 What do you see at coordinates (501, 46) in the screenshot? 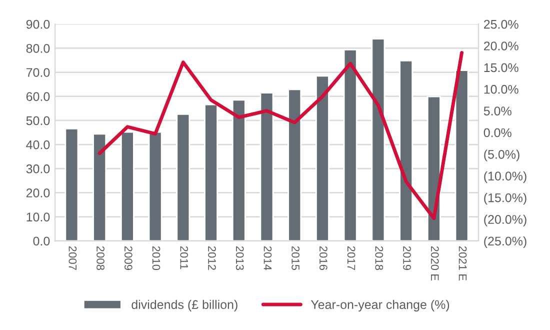
I see `y2-tick-label: 20.0%` at bounding box center [501, 46].